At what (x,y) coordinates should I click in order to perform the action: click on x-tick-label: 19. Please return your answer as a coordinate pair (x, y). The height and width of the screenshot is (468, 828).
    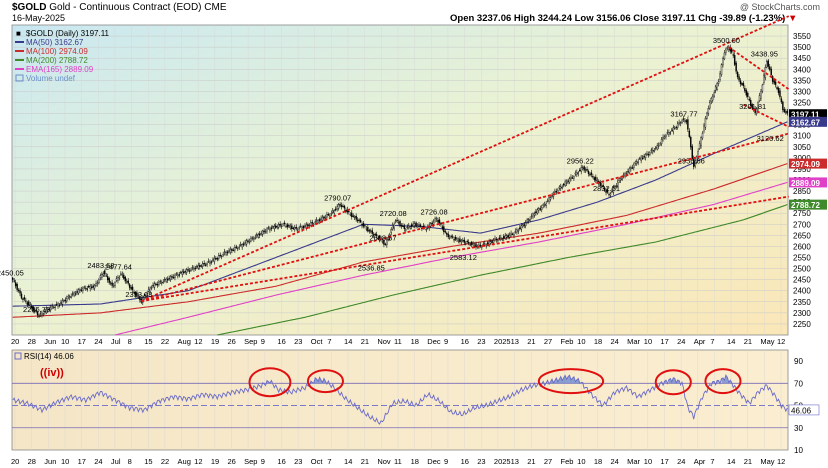
    Looking at the image, I should click on (215, 341).